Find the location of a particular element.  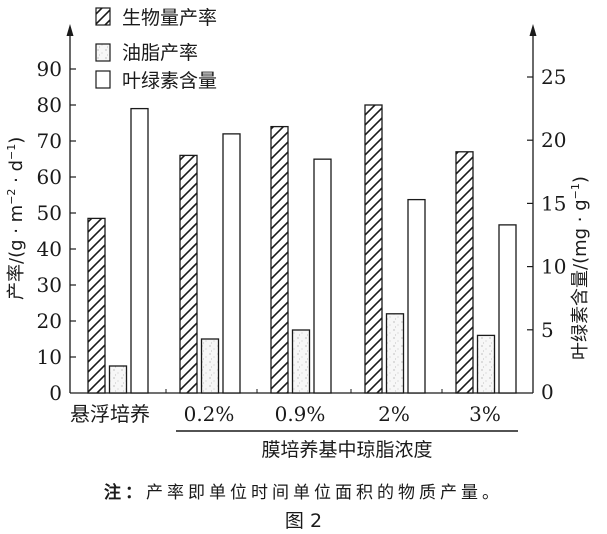

right-y-axis-label: 叶绿素含量/(mg · g−1) is located at coordinates (580, 268).